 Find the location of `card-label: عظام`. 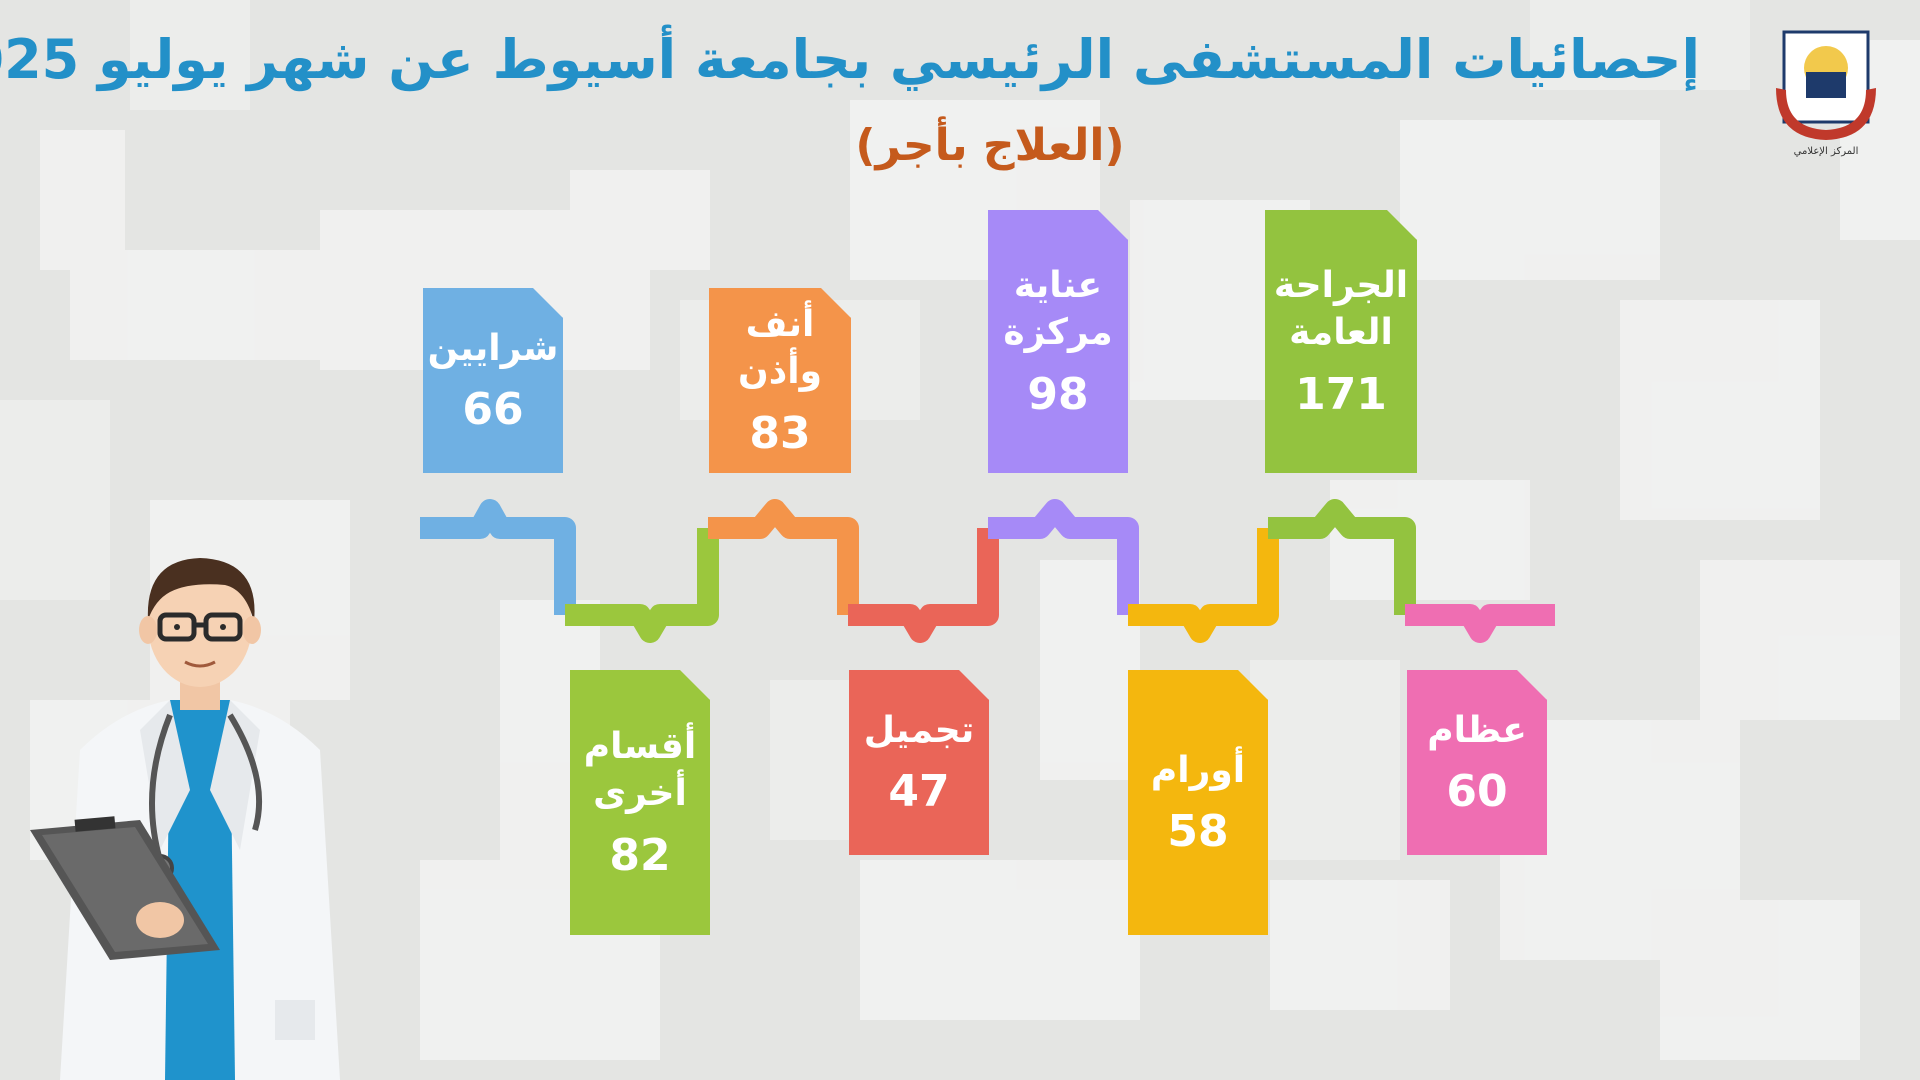

card-label: عظام is located at coordinates (1477, 730).